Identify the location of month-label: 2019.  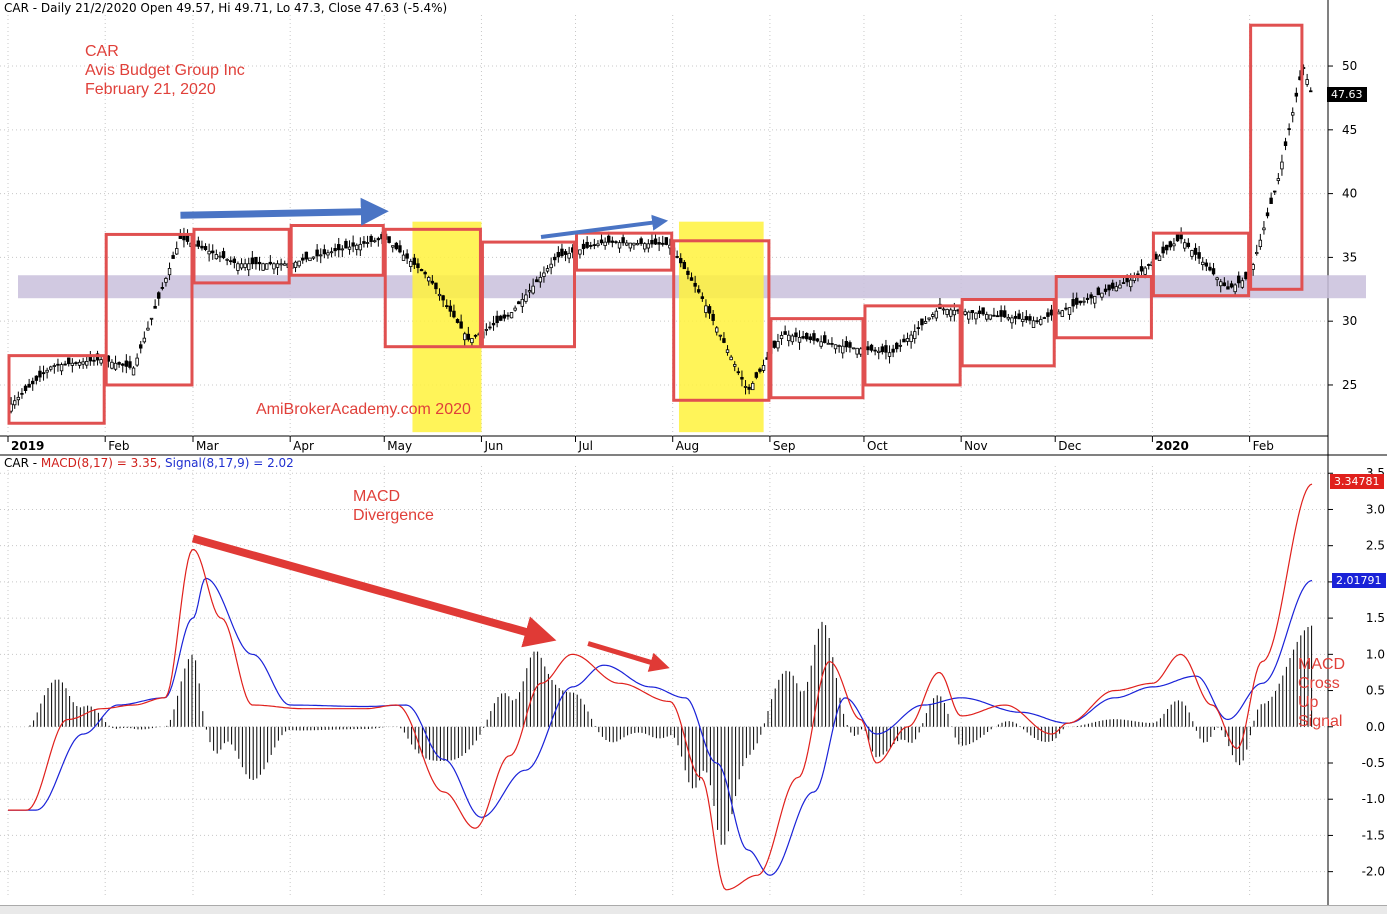
(27, 446).